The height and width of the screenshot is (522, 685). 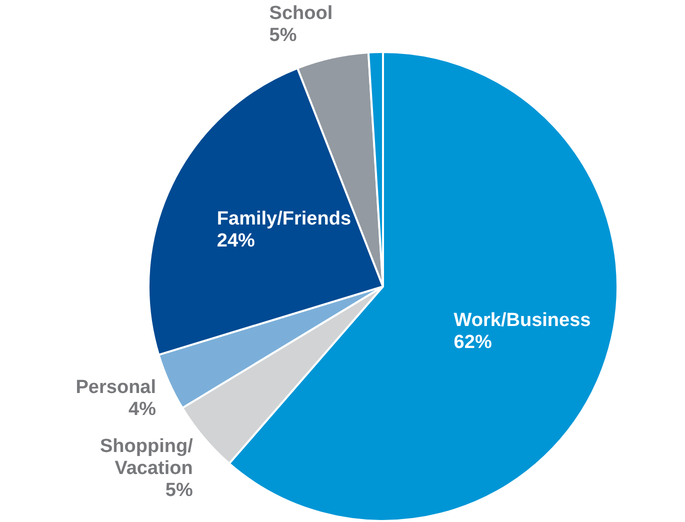 I want to click on slice-label: Shopping/Vacation, so click(x=147, y=457).